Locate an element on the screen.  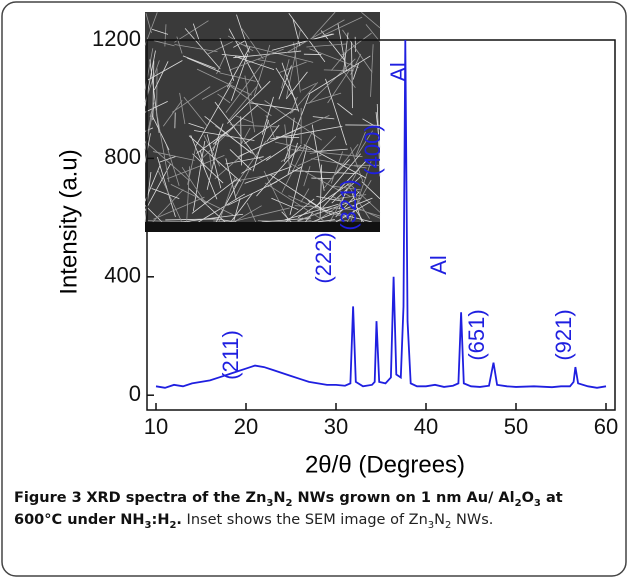
y-tick-label: 800 is located at coordinates (122, 156).